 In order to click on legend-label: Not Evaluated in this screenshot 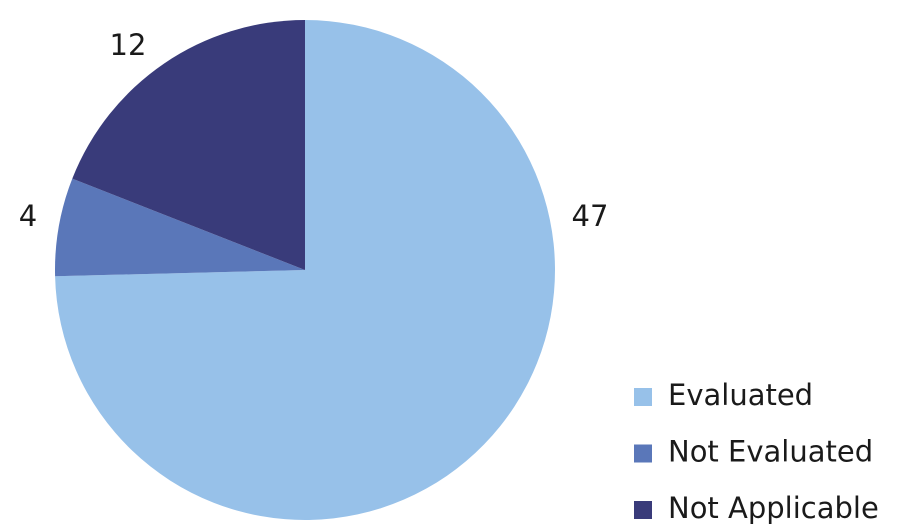, I will do `click(770, 452)`.